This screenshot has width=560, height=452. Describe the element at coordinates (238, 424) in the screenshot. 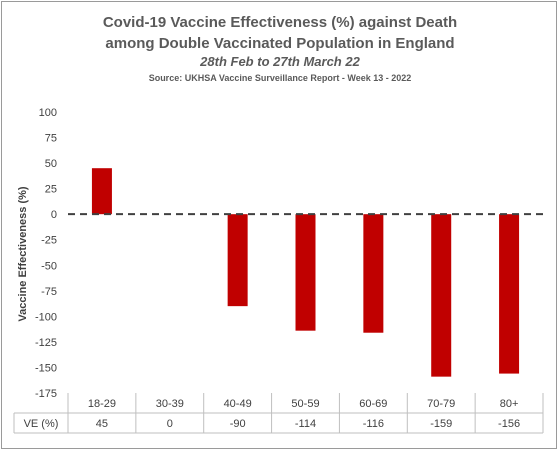

I see `table-value: -90` at that location.